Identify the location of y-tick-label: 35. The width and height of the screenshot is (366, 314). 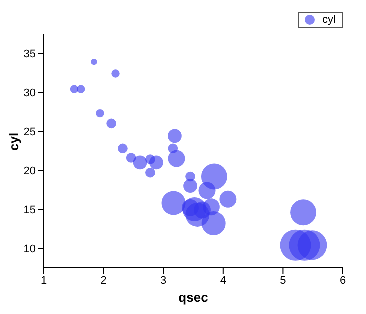
(30, 54).